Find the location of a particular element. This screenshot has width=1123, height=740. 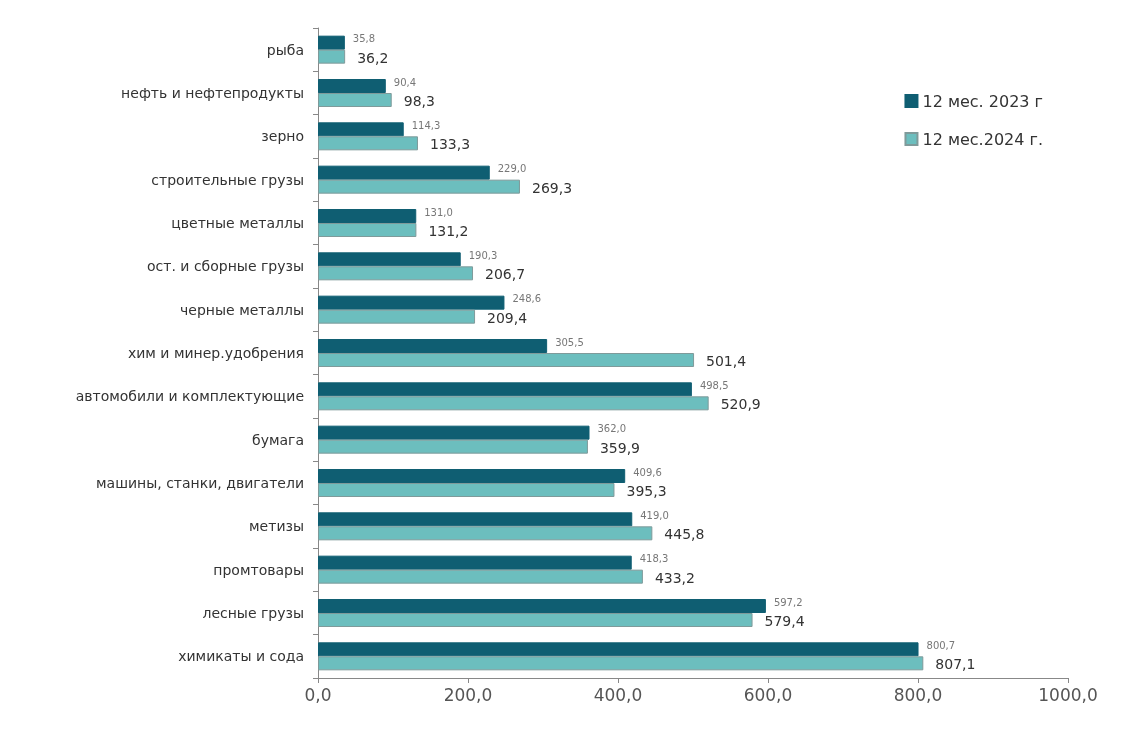

data-label: 269,3 is located at coordinates (552, 187).